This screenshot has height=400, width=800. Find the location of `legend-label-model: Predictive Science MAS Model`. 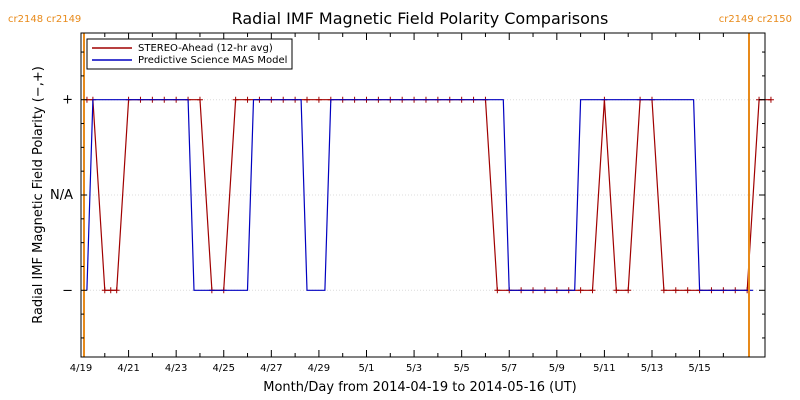

legend-label-model: Predictive Science MAS Model is located at coordinates (212, 60).